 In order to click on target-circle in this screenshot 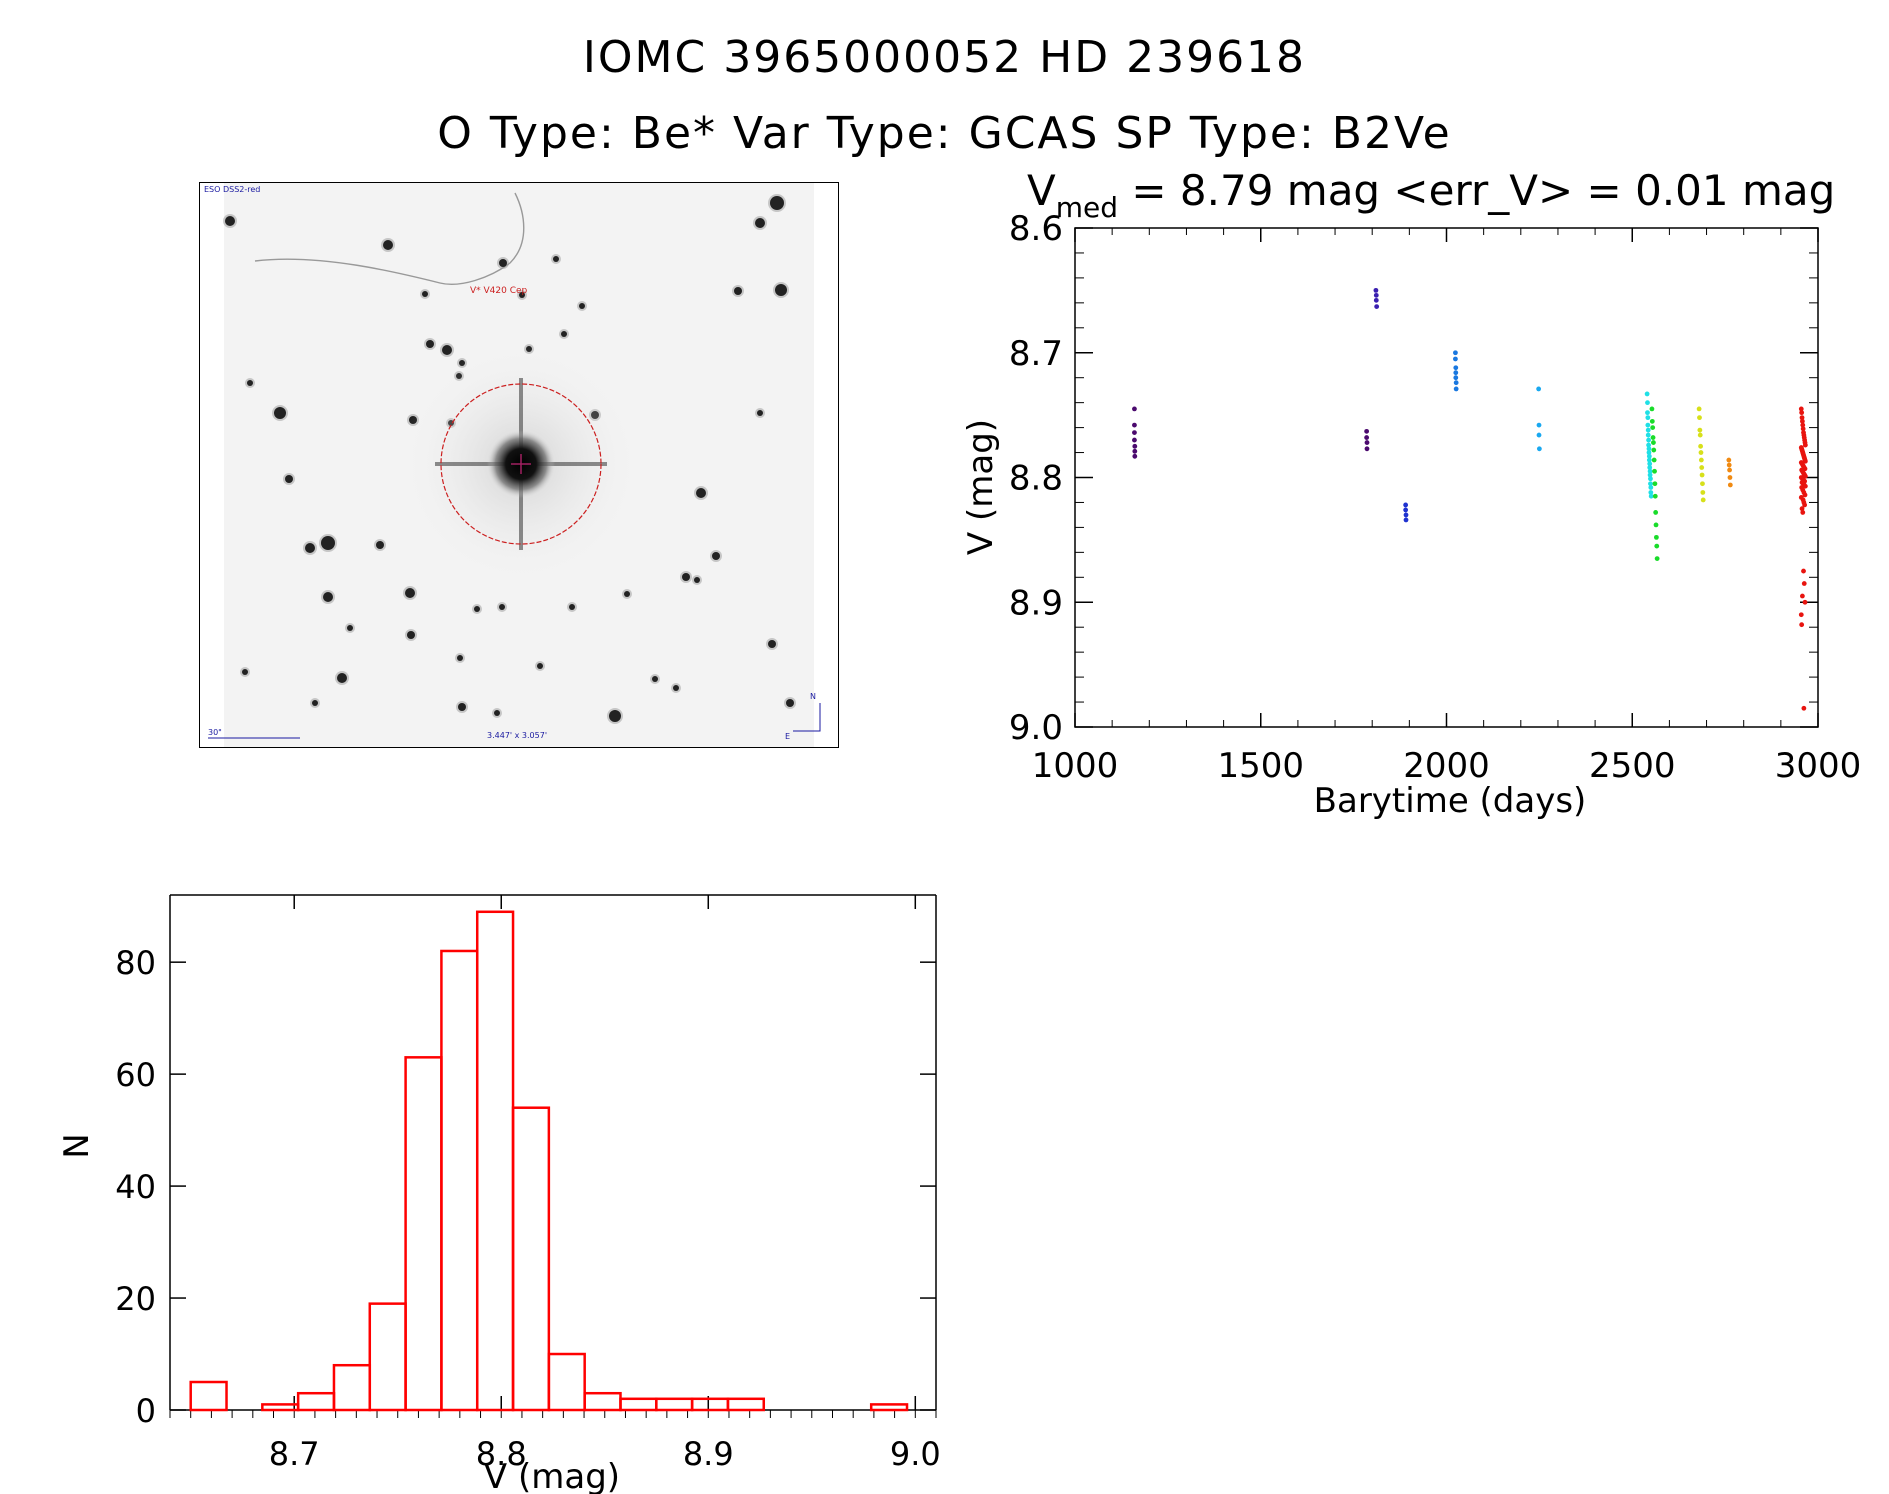, I will do `click(521, 464)`.